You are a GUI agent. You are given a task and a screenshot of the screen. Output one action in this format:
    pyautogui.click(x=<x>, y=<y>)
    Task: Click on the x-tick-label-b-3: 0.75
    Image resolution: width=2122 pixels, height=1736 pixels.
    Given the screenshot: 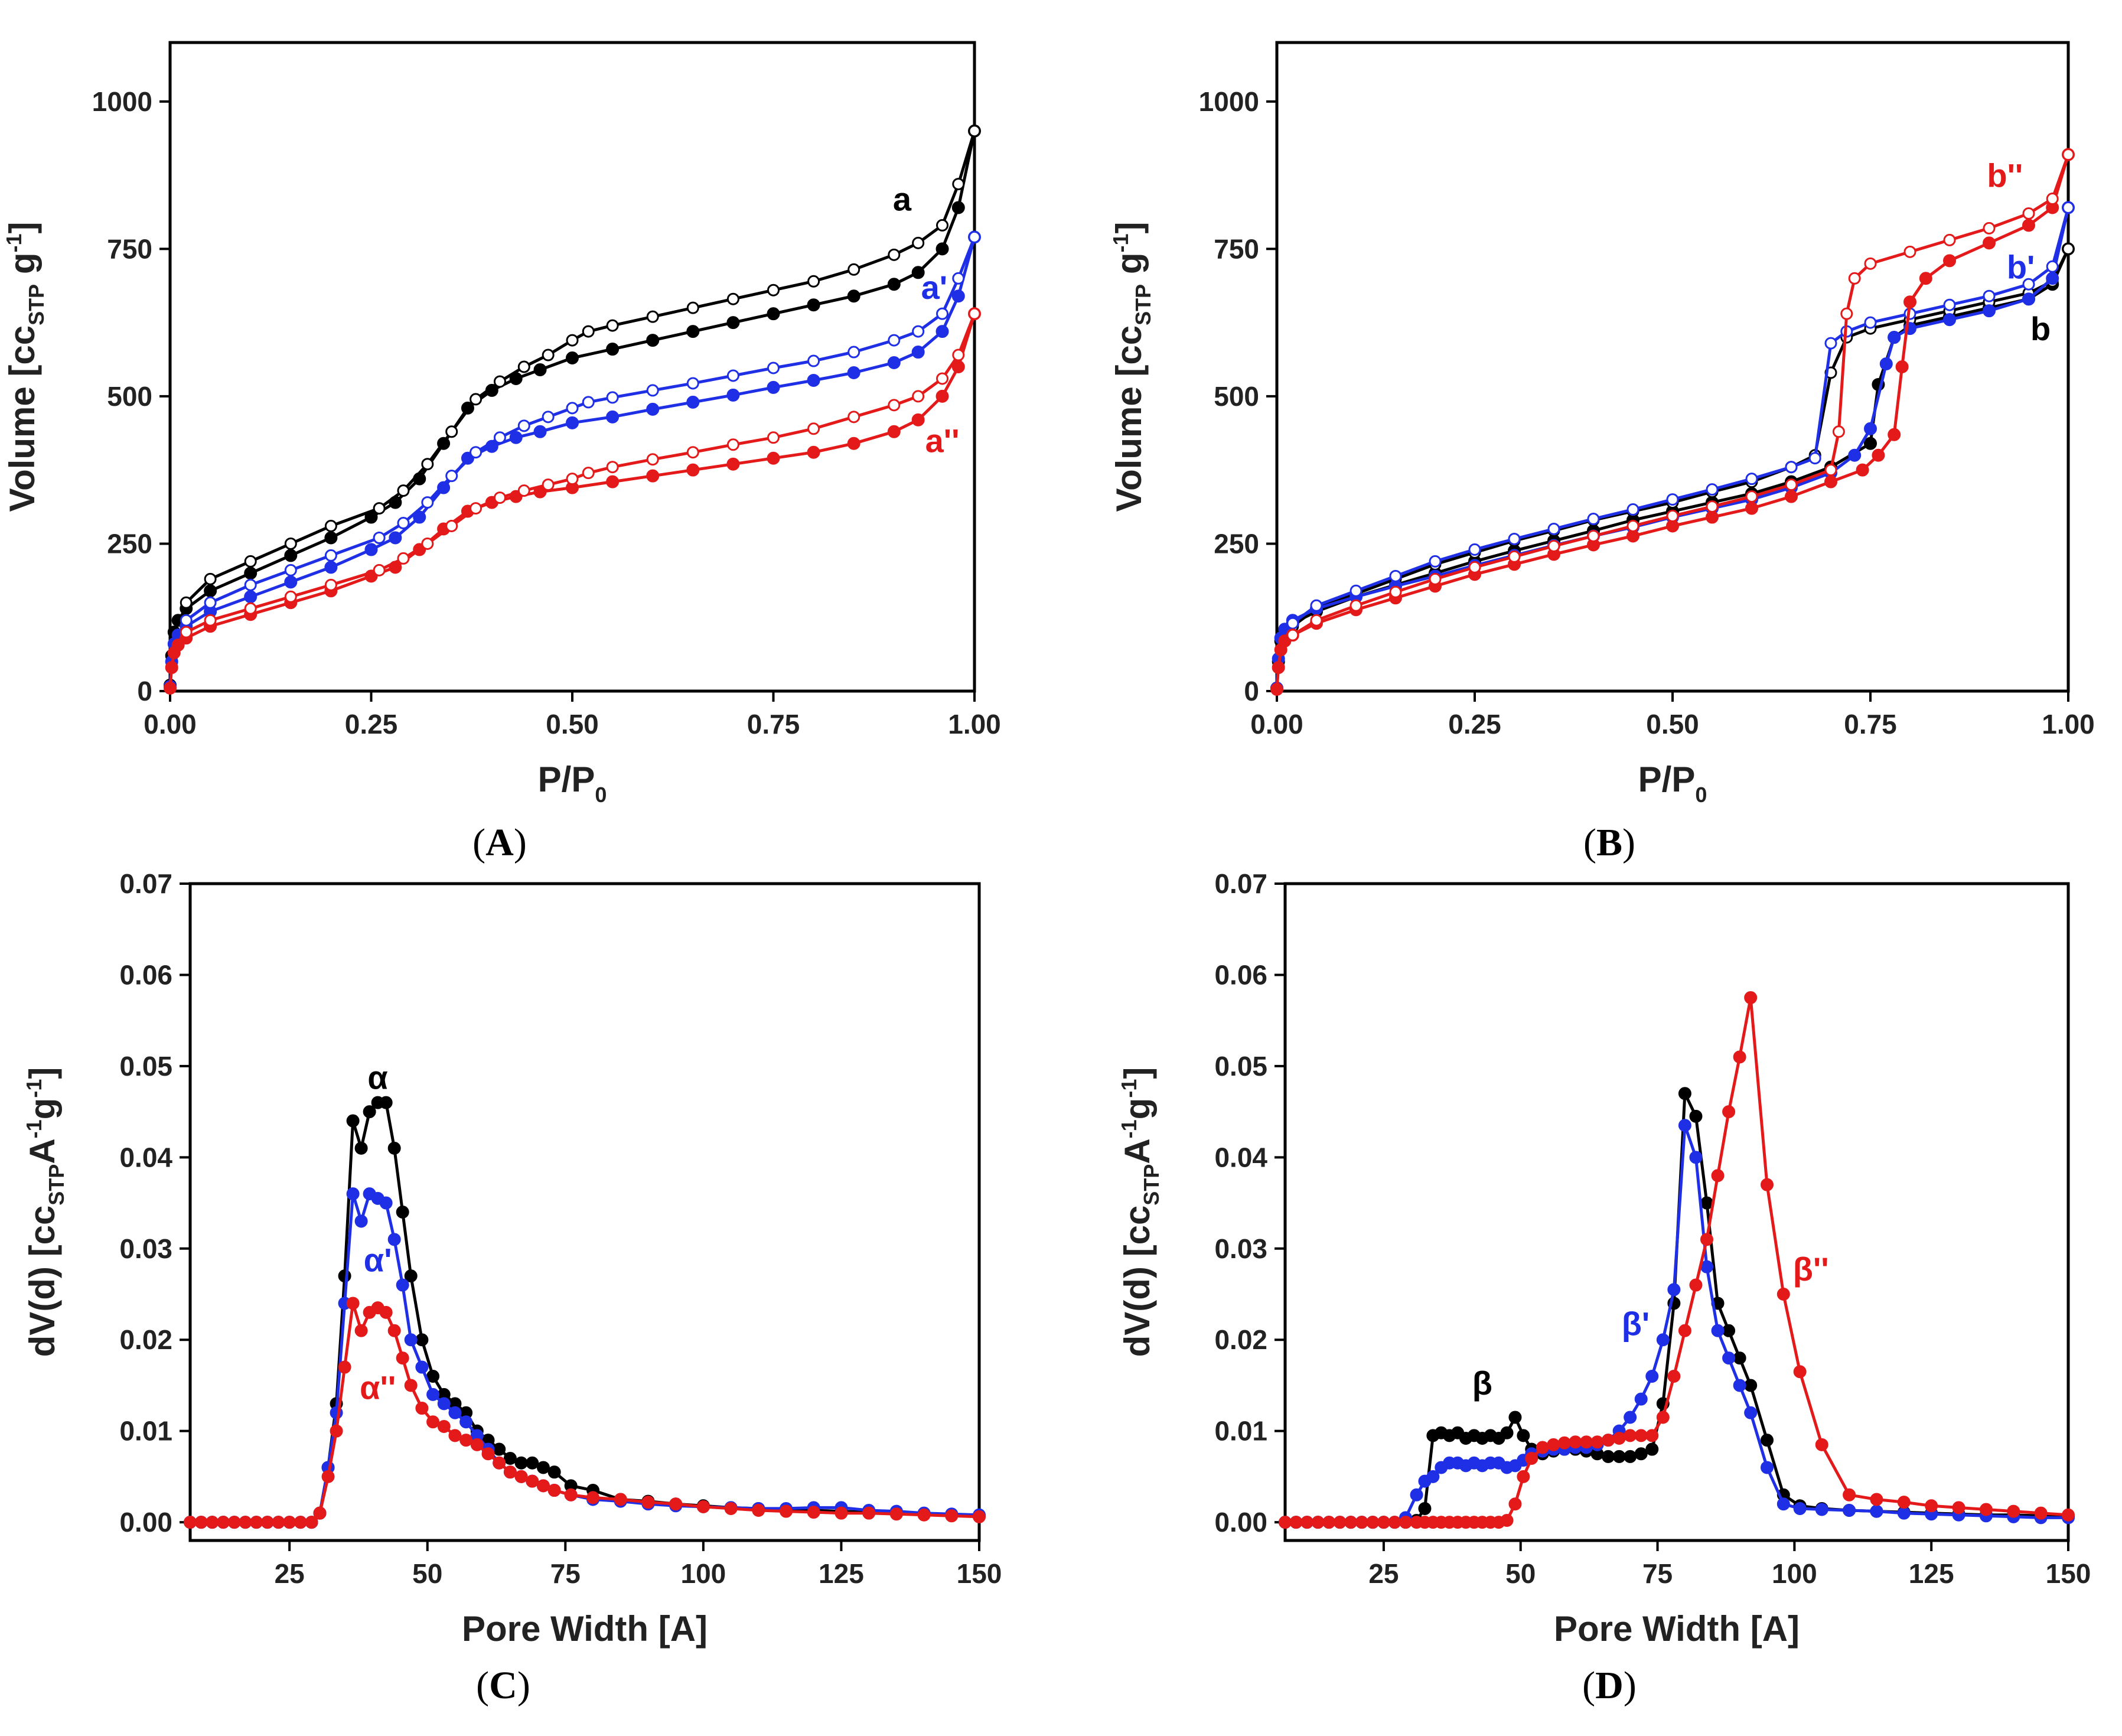 What is the action you would take?
    pyautogui.click(x=1870, y=725)
    